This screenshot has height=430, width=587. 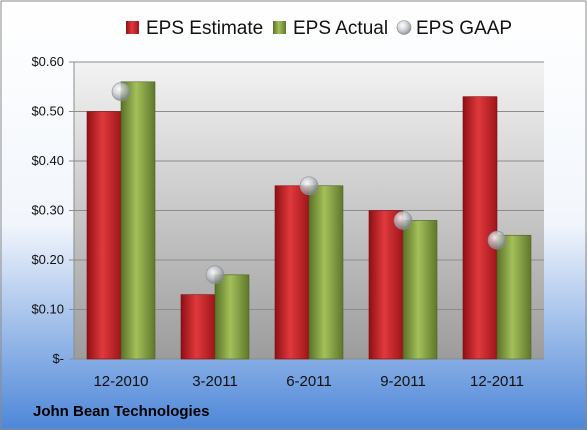 I want to click on legend-swatch-estimate, so click(x=132, y=27).